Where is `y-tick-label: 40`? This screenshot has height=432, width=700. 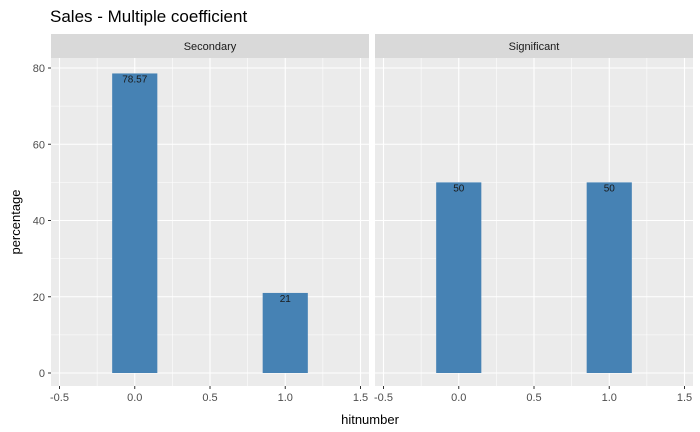
y-tick-label: 40 is located at coordinates (39, 222).